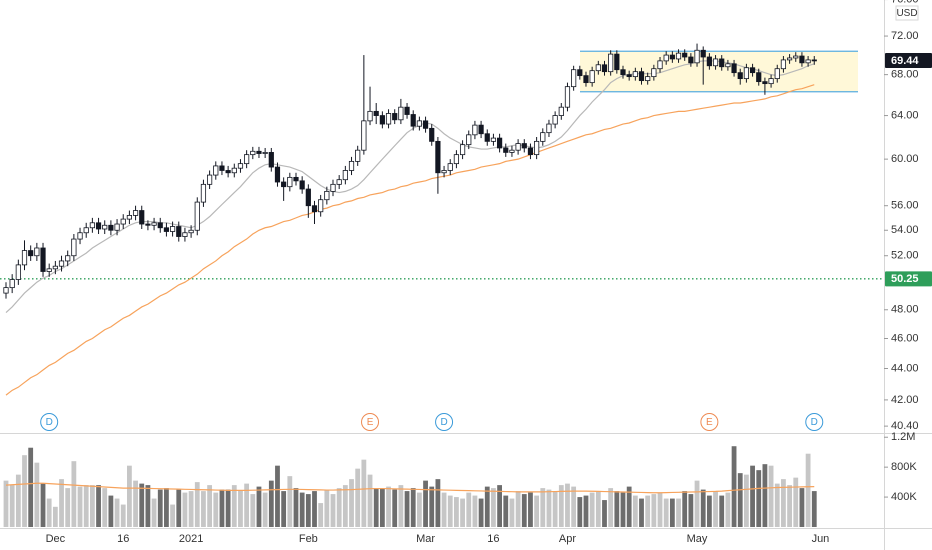 The width and height of the screenshot is (932, 550). Describe the element at coordinates (905, 426) in the screenshot. I see `y-tick-label: 40.40` at that location.